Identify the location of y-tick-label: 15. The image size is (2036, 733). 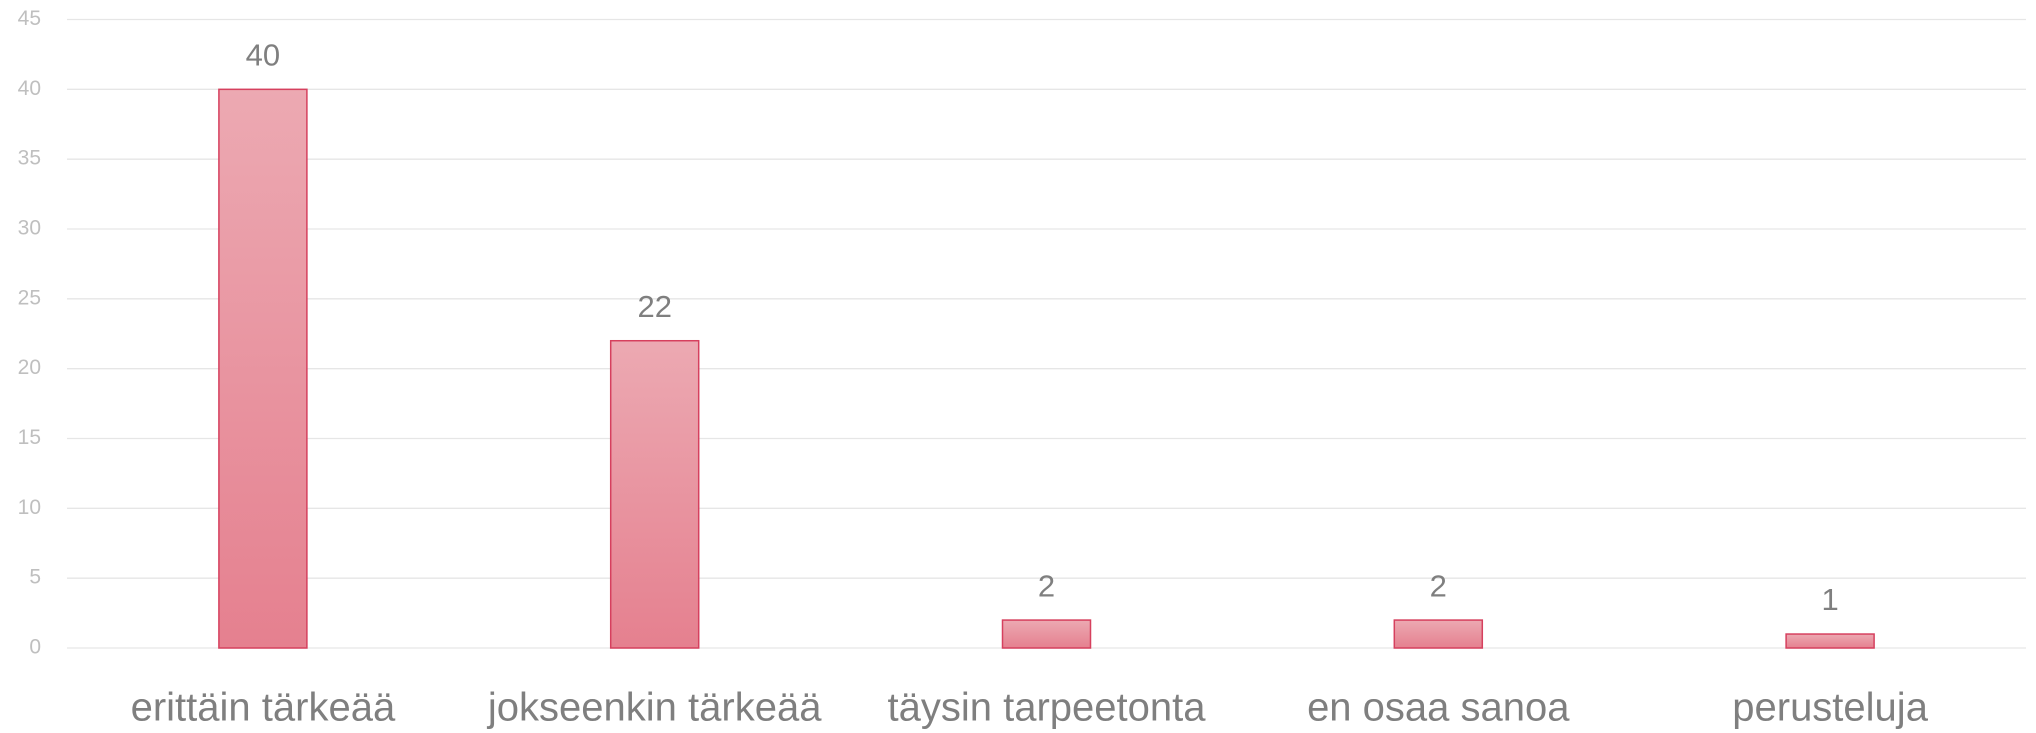
(29, 437).